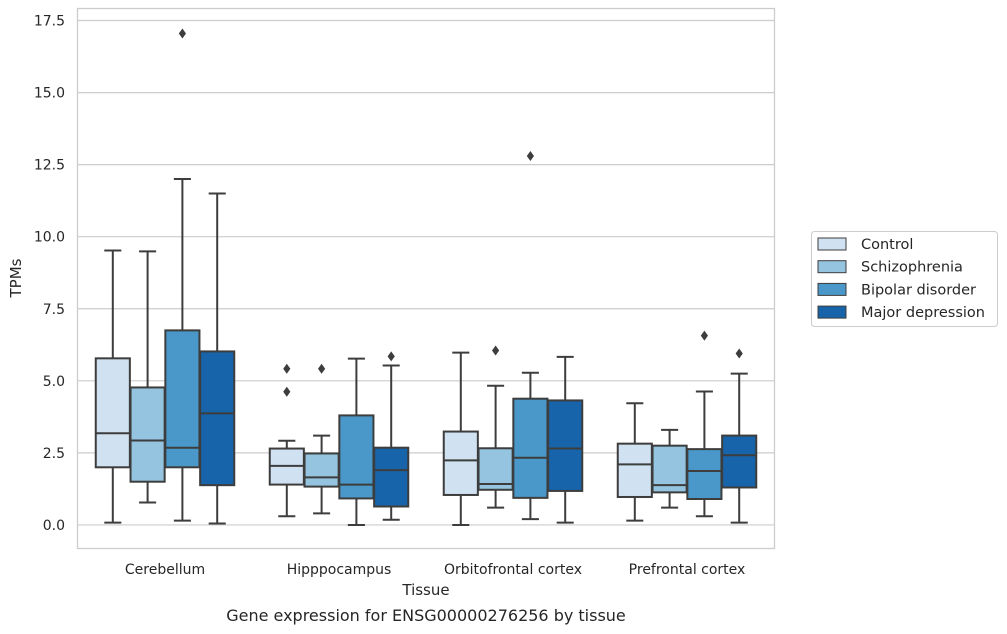 This screenshot has width=1007, height=634. I want to click on x-tick-label: Orbitofrontal cortex, so click(513, 570).